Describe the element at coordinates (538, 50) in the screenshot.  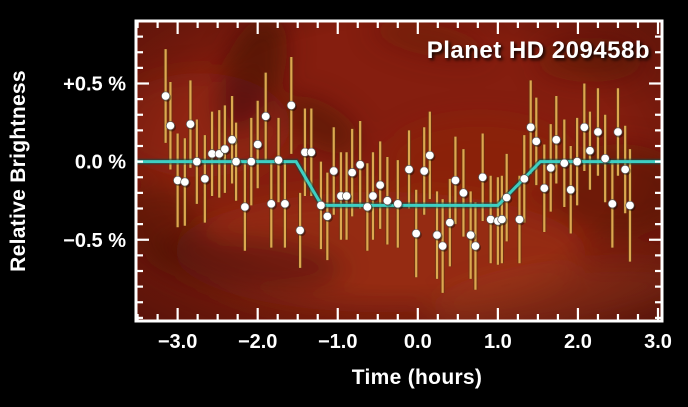
I see `chart-title: Planet HD 209458b` at that location.